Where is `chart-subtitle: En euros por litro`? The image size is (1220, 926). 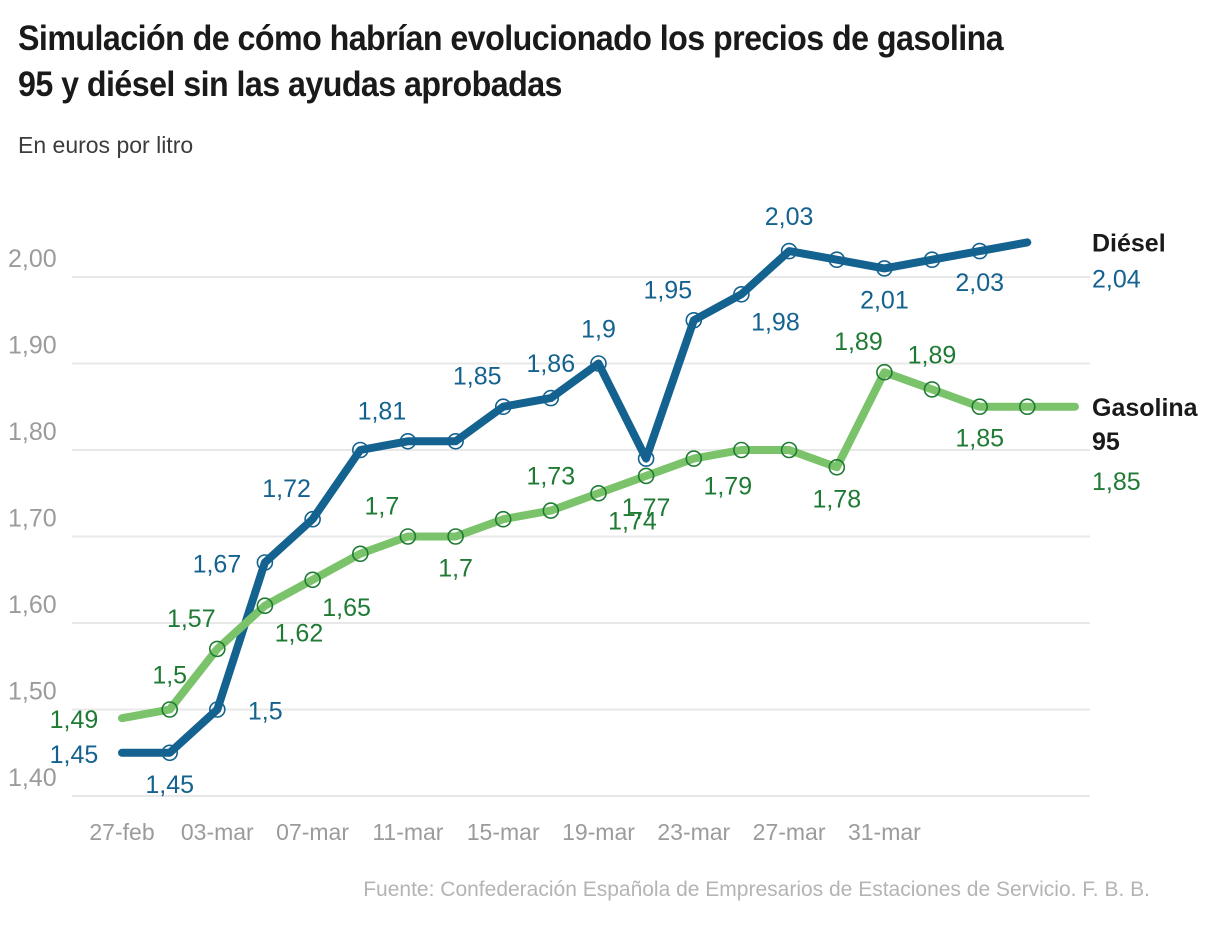 chart-subtitle: En euros por litro is located at coordinates (106, 145).